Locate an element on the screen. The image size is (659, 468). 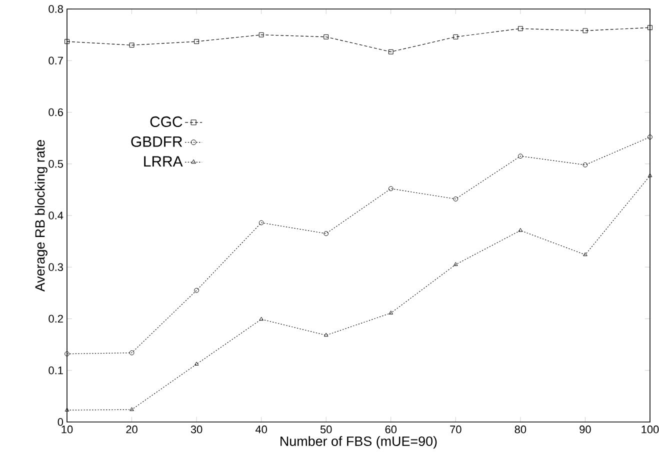
x-tick-label: 80 is located at coordinates (520, 430).